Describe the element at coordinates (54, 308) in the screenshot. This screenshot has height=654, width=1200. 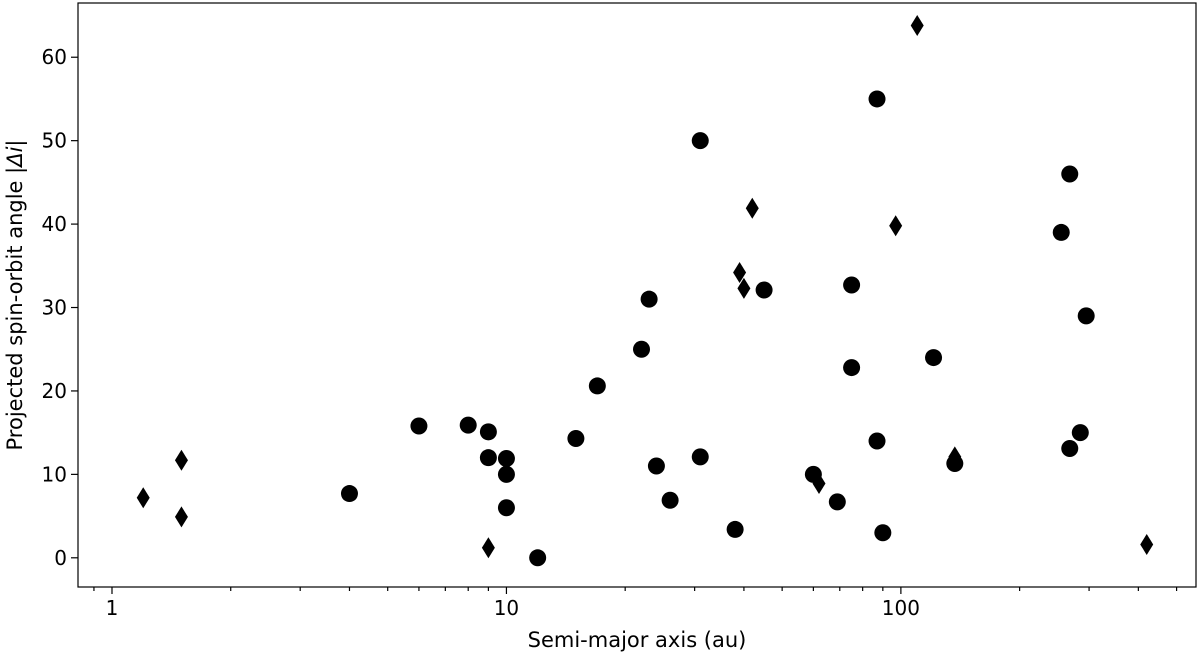
I see `y-tick-label: 30` at that location.